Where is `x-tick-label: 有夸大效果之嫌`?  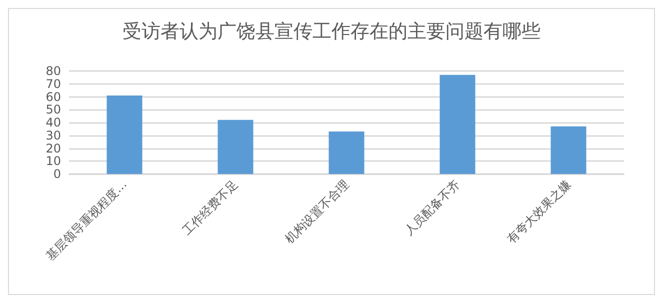
x-tick-label: 有夸大效果之嫌 is located at coordinates (539, 211).